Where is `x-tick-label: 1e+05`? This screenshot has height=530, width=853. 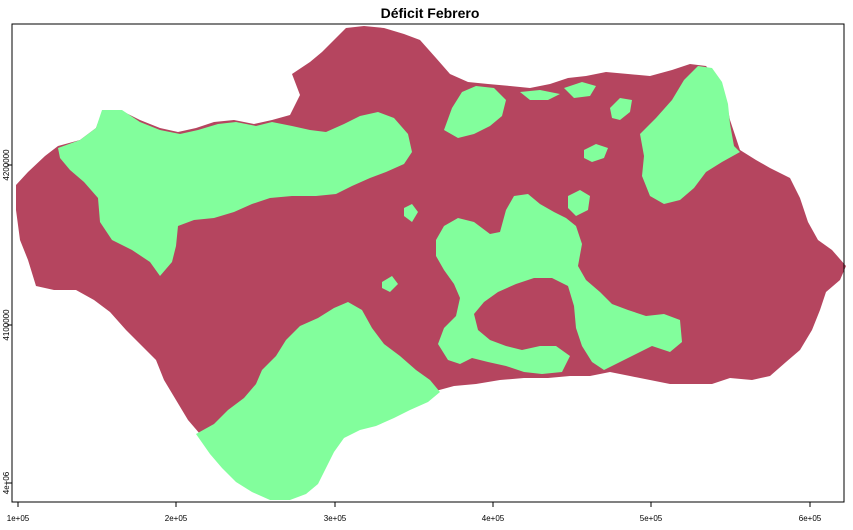
x-tick-label: 1e+05 is located at coordinates (18, 518).